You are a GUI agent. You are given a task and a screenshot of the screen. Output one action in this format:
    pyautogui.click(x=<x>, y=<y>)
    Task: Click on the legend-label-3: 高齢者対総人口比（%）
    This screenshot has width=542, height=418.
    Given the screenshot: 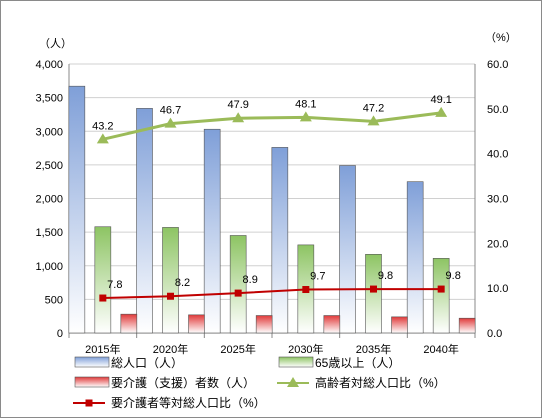 What is the action you would take?
    pyautogui.click(x=380, y=382)
    